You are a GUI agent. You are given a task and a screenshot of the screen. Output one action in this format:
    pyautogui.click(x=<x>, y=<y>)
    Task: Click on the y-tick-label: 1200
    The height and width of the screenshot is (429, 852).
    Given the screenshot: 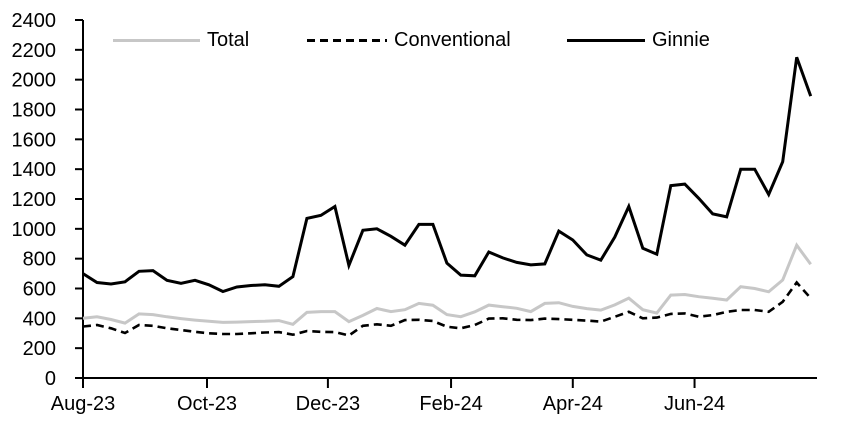 What is the action you would take?
    pyautogui.click(x=34, y=200)
    